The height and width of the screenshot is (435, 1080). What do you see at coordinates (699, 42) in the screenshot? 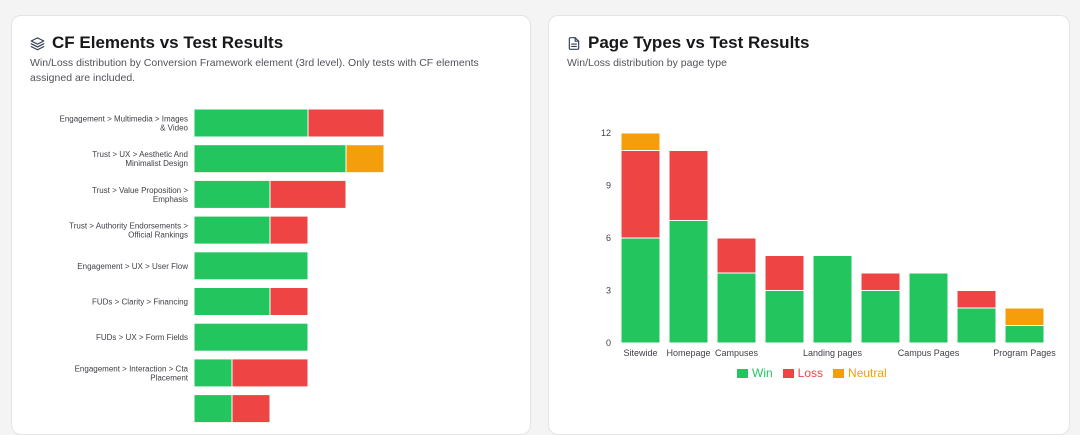
I see `page-types-title-text: Page Types vs Test Results` at bounding box center [699, 42].